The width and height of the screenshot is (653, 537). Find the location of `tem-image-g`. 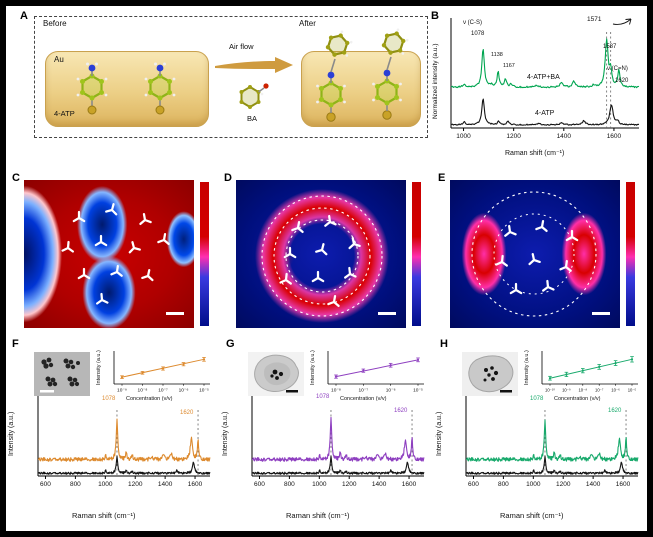

tem-image-g is located at coordinates (276, 373).